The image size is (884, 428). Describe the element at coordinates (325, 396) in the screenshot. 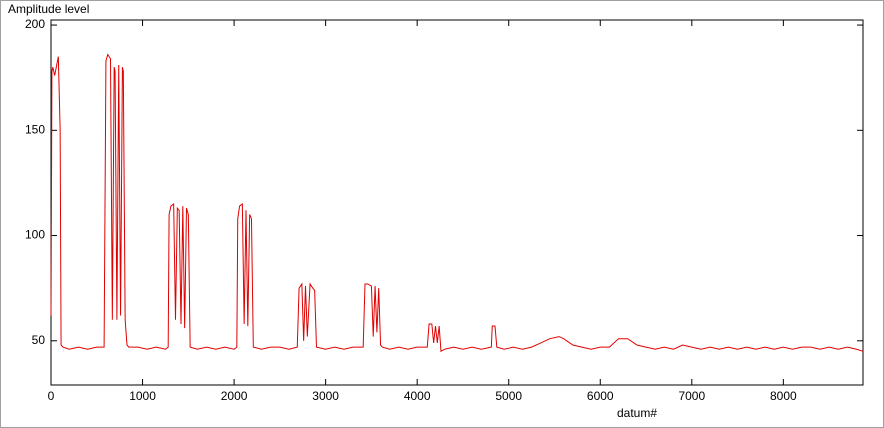

I see `x-tick-label: 3000` at that location.